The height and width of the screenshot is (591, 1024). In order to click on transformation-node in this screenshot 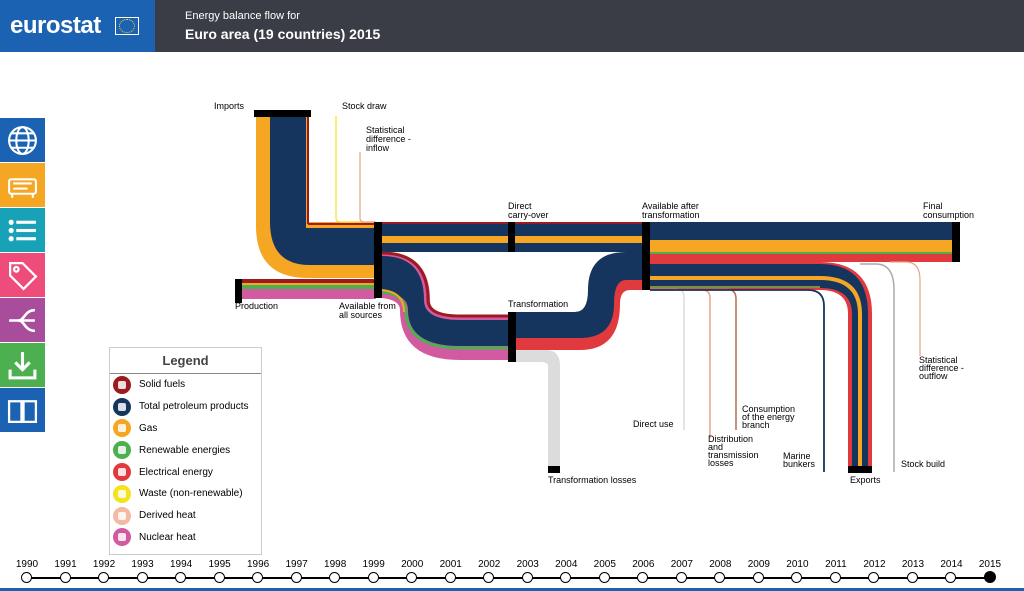, I will do `click(512, 337)`.